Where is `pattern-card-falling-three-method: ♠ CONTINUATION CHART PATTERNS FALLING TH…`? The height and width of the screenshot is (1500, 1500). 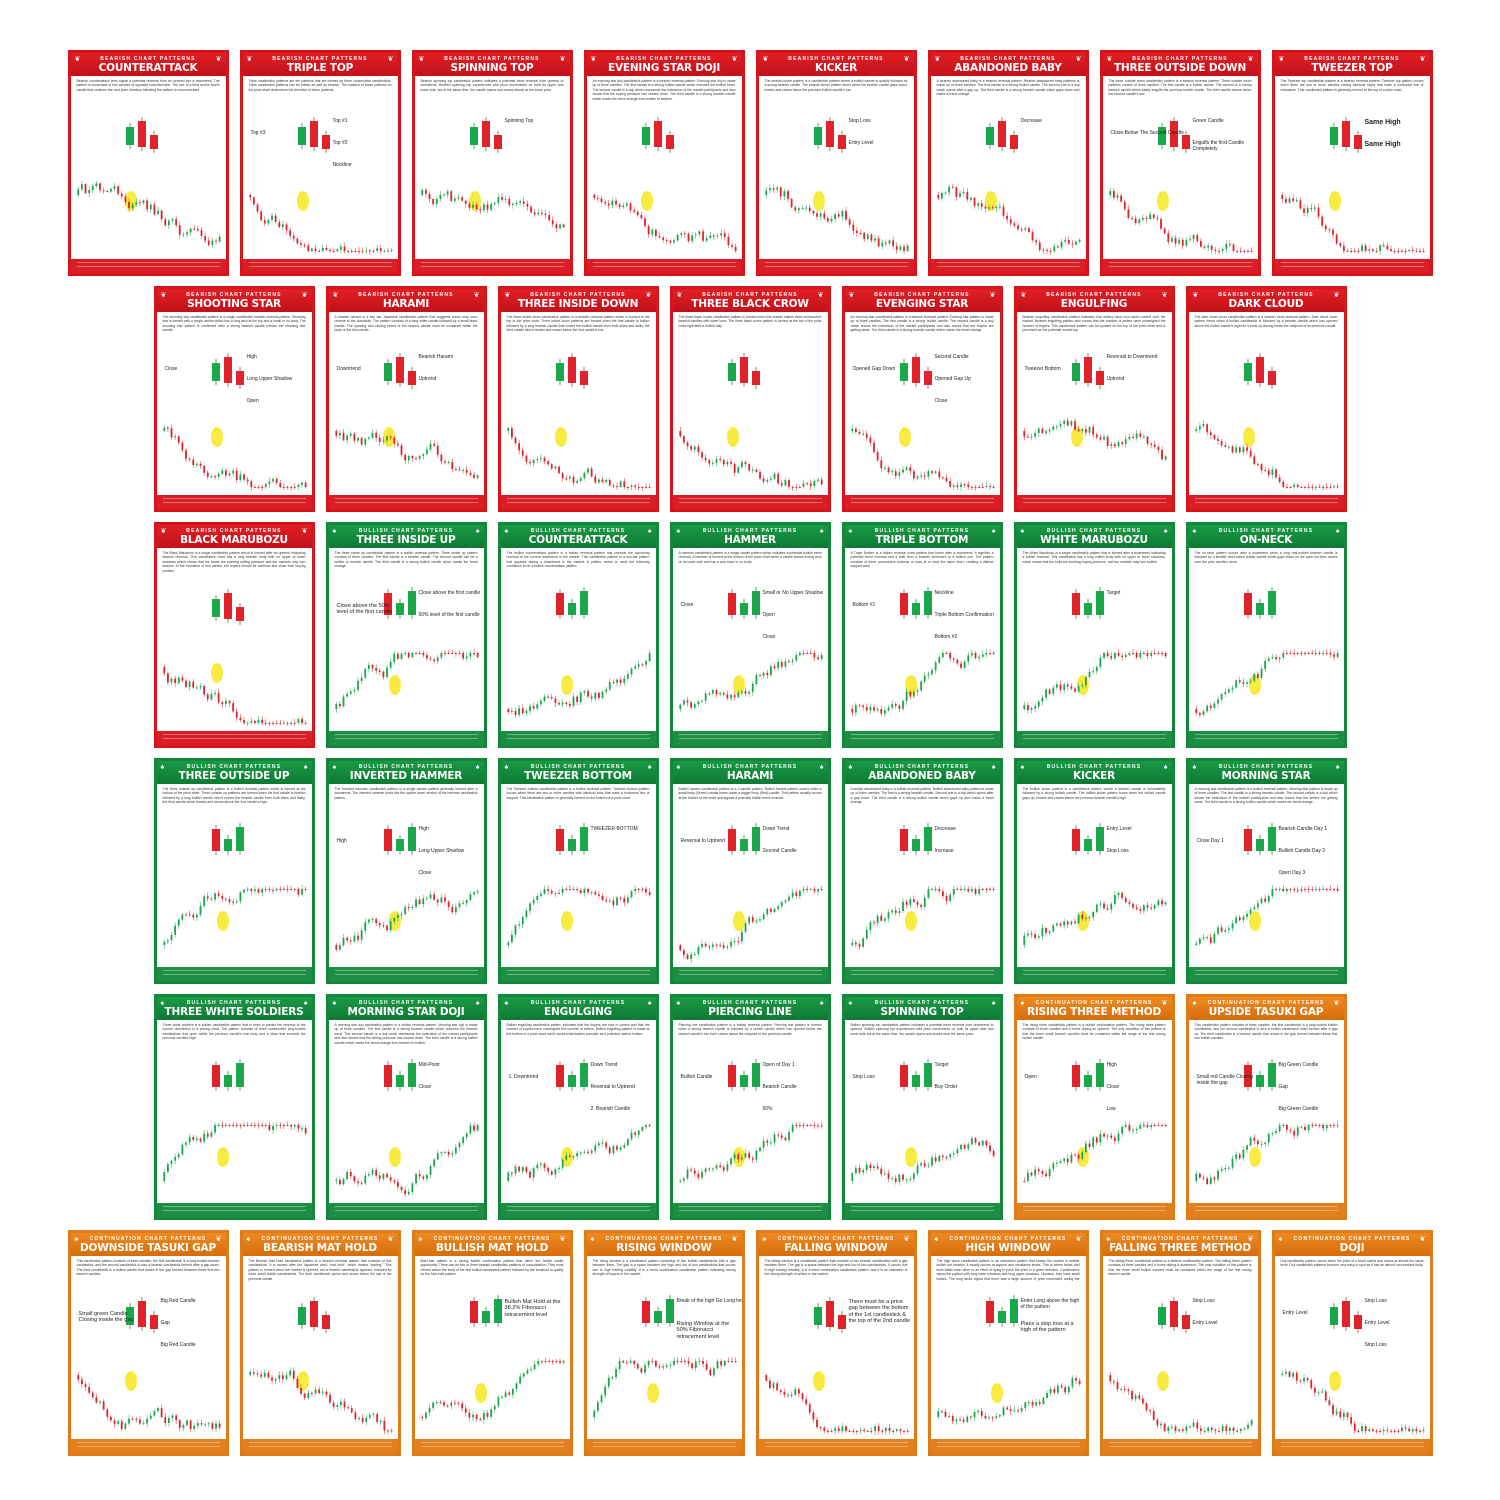
pattern-card-falling-three-method: ♠ CONTINUATION CHART PATTERNS FALLING TH… is located at coordinates (1180, 1343).